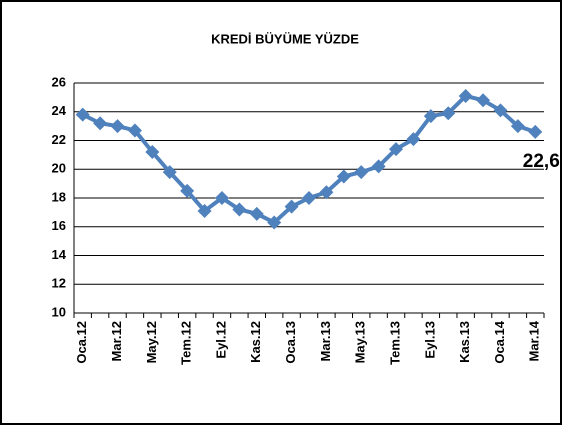 This screenshot has height=430, width=562. Describe the element at coordinates (59, 283) in the screenshot. I see `y-tick-label: 12` at that location.